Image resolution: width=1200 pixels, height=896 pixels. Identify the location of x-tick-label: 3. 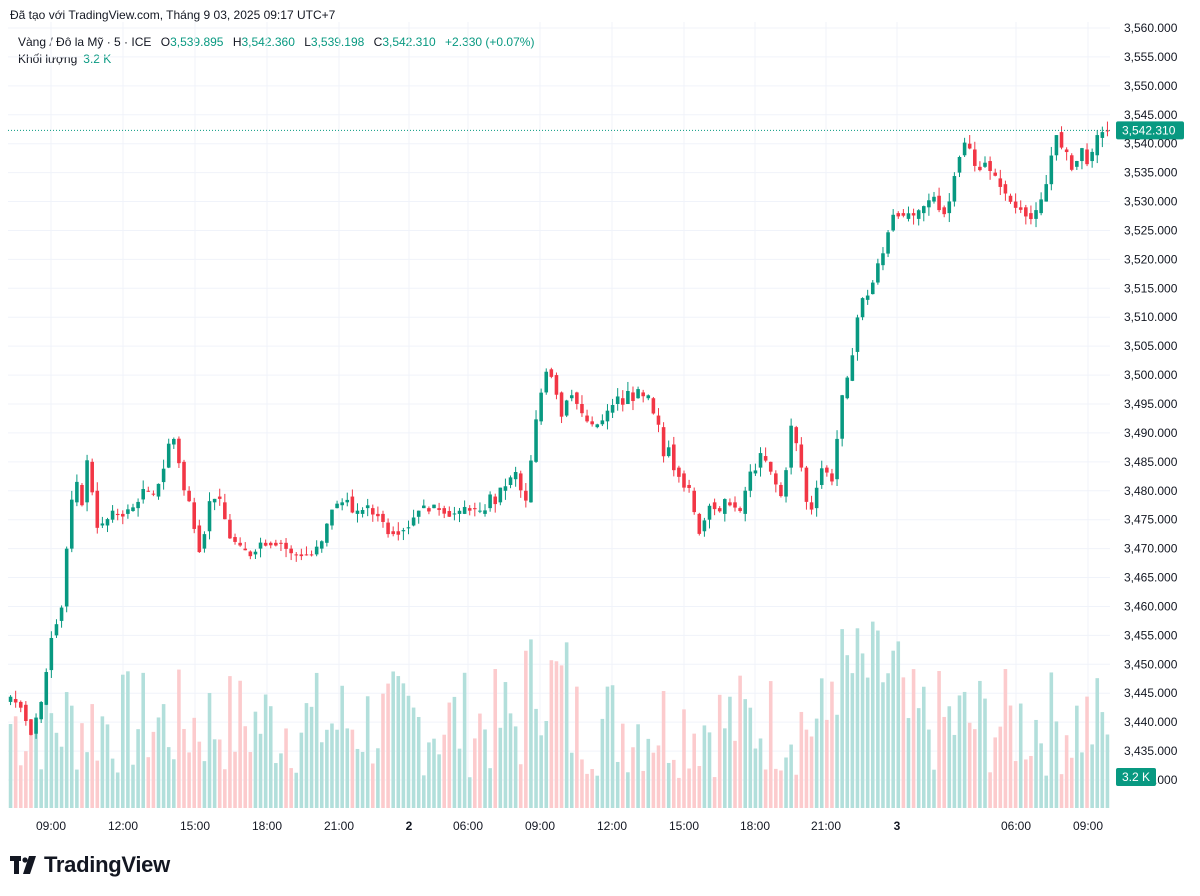
(897, 826).